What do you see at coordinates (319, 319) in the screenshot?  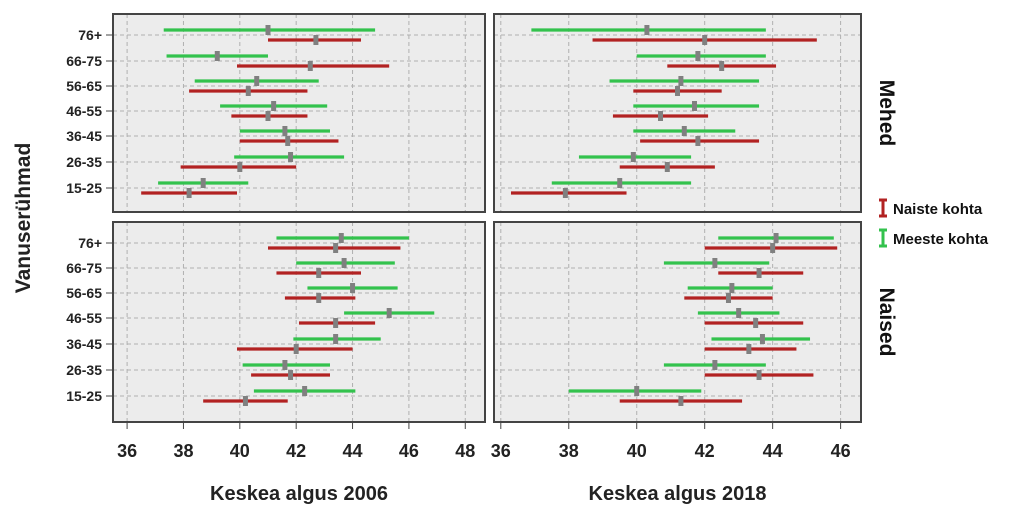 I see `panel-2006-naised` at bounding box center [319, 319].